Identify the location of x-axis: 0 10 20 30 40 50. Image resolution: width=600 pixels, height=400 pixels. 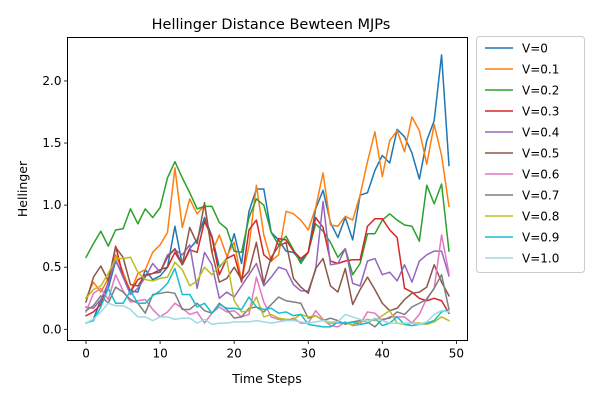
(273, 350).